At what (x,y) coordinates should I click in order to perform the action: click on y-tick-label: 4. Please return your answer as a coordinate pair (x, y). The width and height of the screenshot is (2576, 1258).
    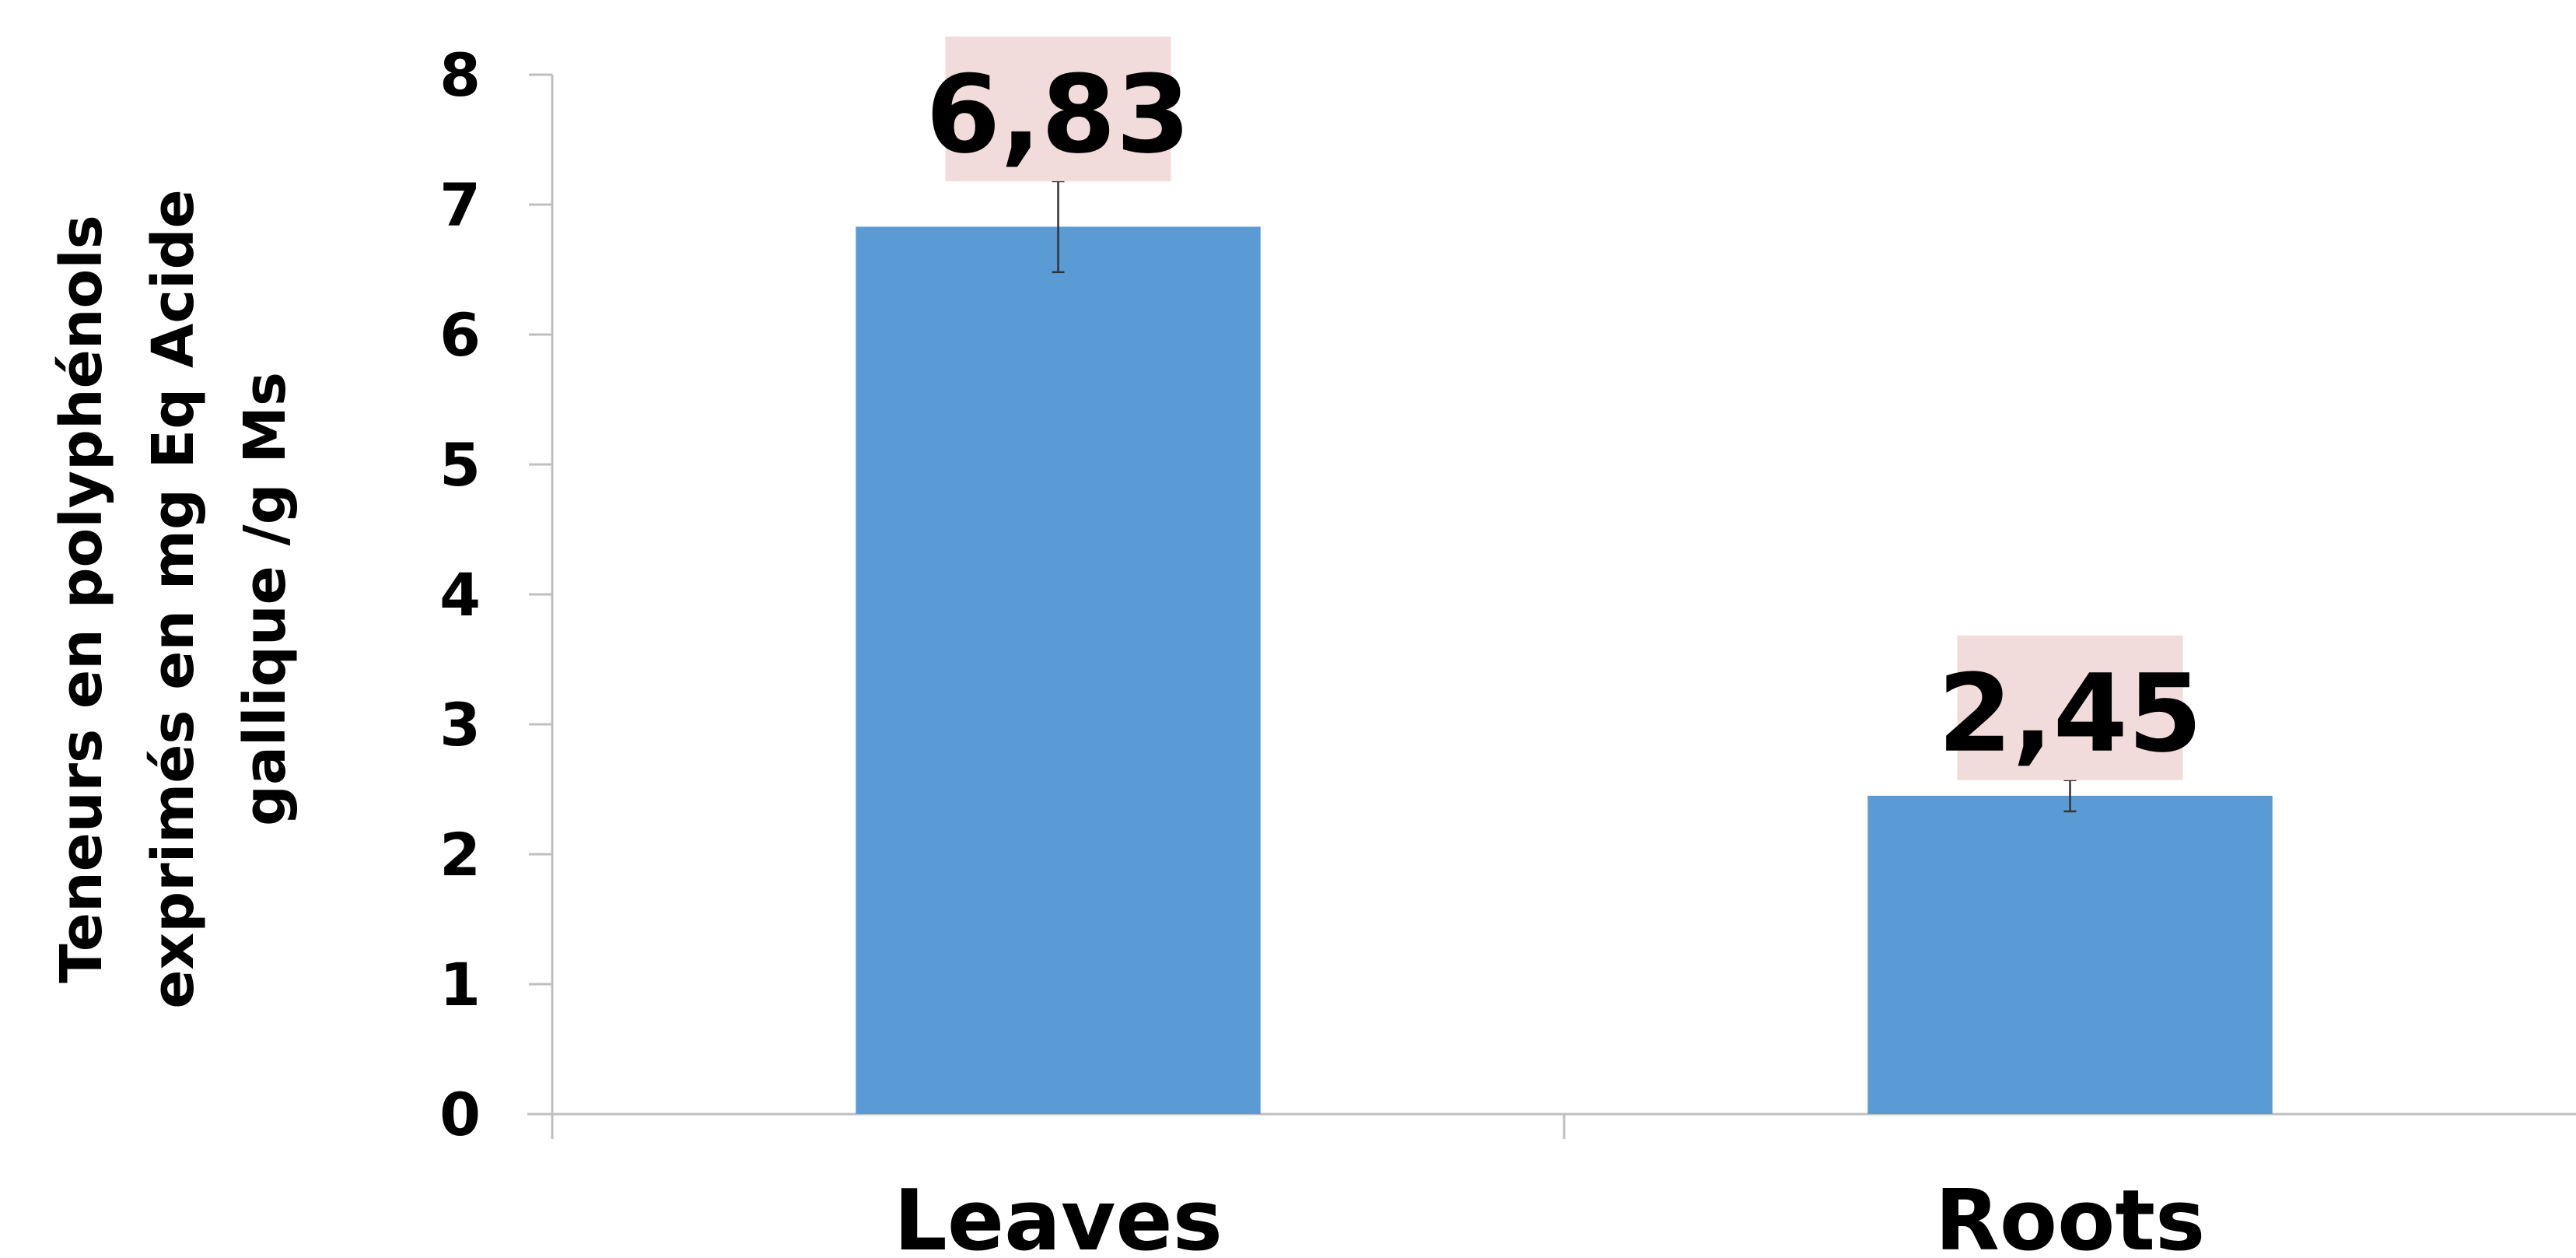
    Looking at the image, I should click on (460, 595).